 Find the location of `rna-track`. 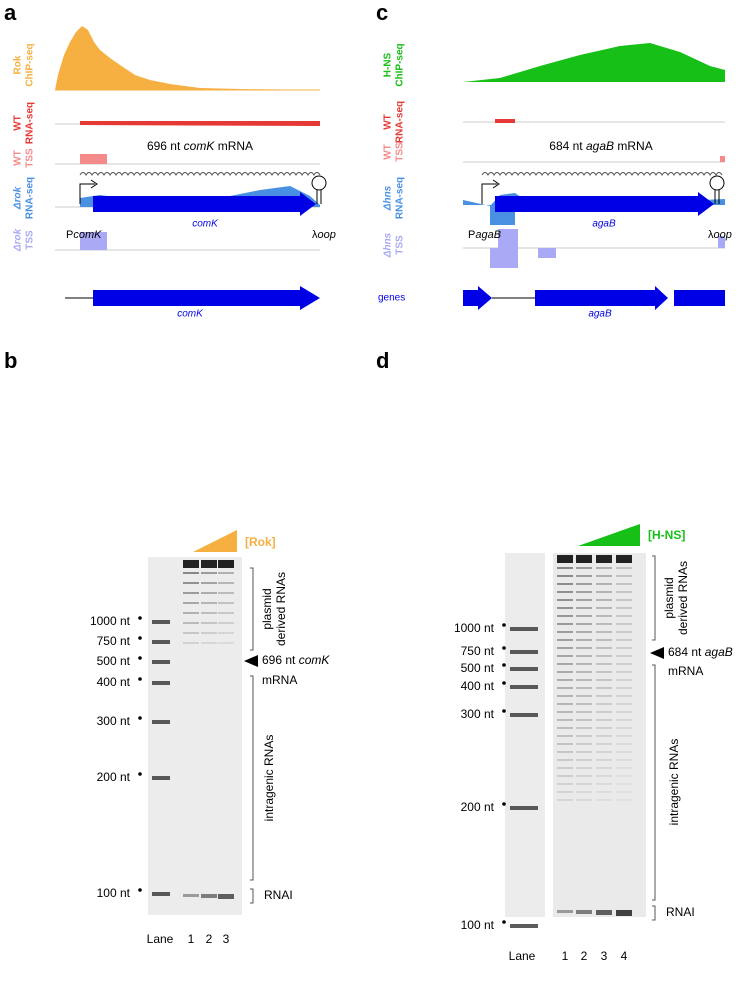

rna-track is located at coordinates (505, 121).